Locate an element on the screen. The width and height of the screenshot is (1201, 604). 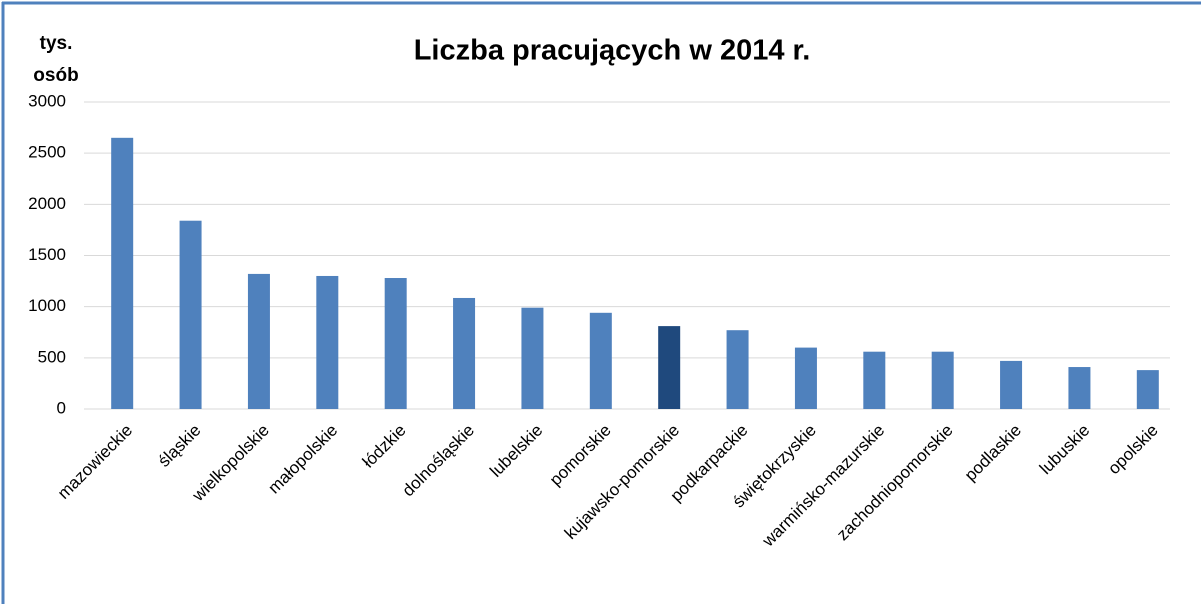
y-tick-label: 1000 is located at coordinates (47, 305).